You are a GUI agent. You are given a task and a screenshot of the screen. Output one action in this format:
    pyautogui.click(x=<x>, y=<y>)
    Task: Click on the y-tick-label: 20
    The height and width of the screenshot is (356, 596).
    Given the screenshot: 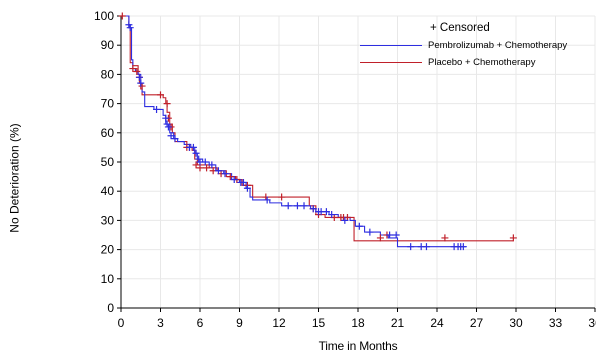 What is the action you would take?
    pyautogui.click(x=108, y=250)
    